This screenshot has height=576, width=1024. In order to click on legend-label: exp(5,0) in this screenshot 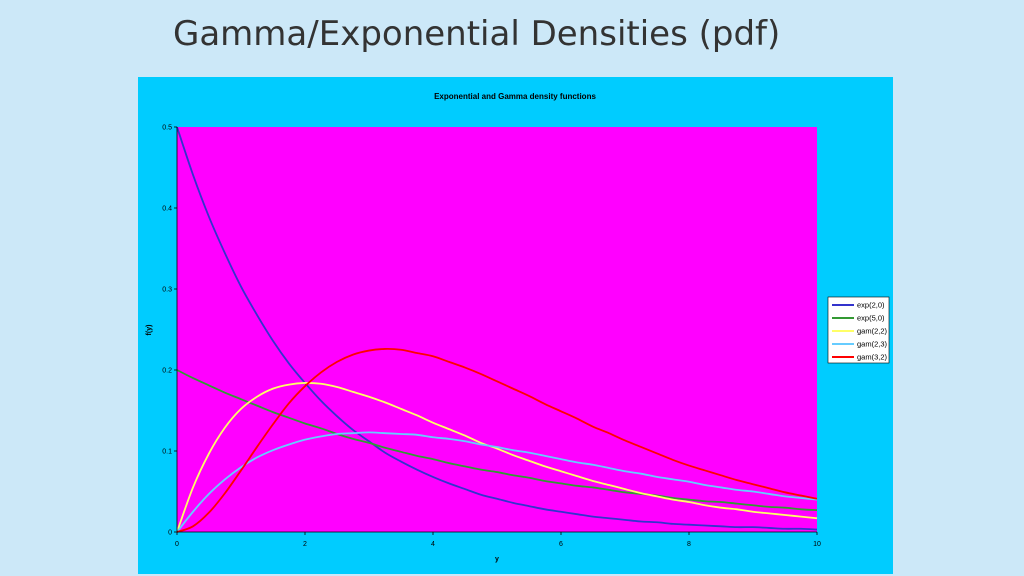, I will do `click(871, 318)`.